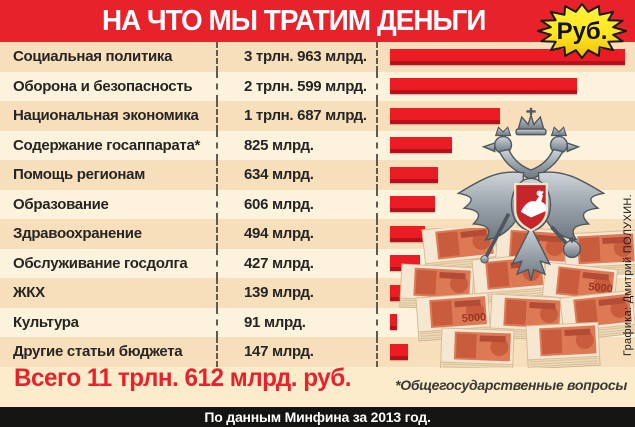 This screenshot has width=635, height=427. What do you see at coordinates (183, 378) in the screenshot?
I see `total-spending-label: Всего 11 трлн. 612 млрд. руб.` at bounding box center [183, 378].